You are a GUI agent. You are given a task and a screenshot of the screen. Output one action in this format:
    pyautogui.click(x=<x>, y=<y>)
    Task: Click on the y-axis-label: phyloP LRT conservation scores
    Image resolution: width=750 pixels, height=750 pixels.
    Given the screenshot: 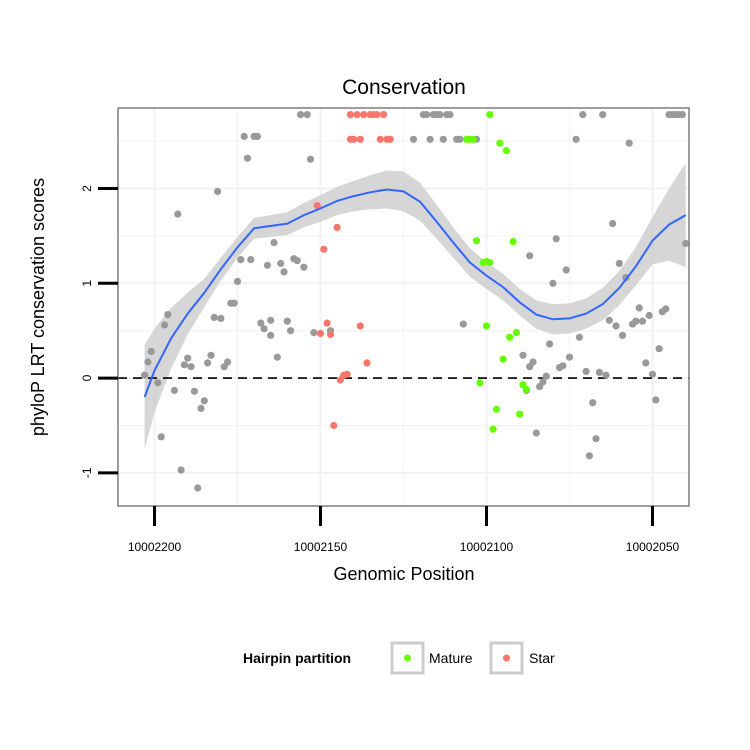 What is the action you would take?
    pyautogui.click(x=38, y=307)
    